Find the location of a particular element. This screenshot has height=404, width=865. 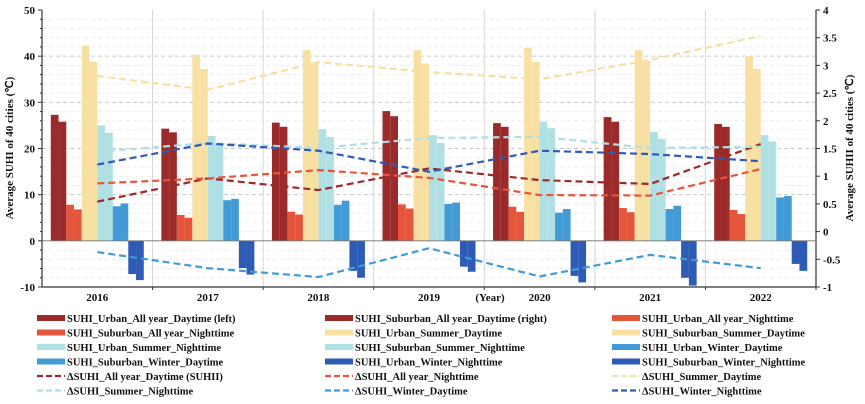

tick-label-x: 2017 is located at coordinates (208, 298).